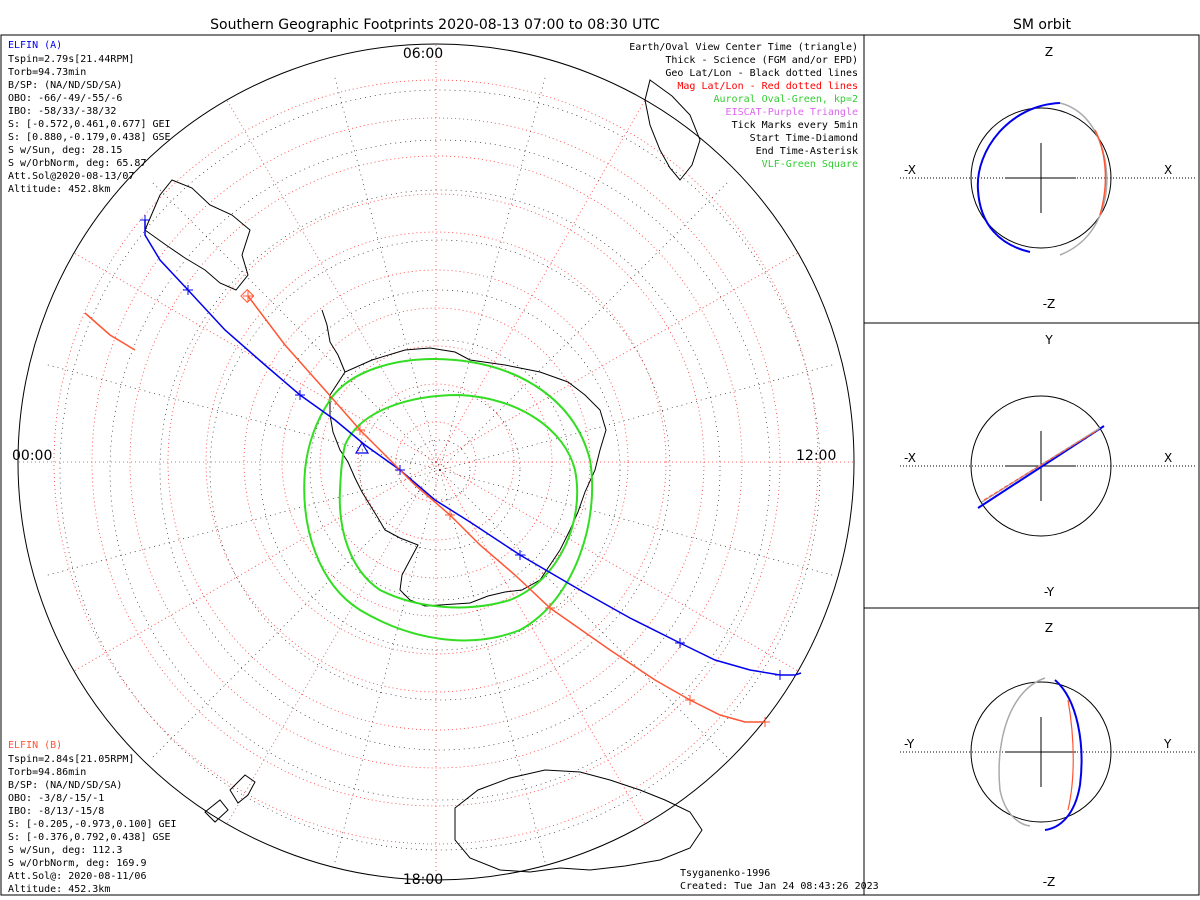  Describe the element at coordinates (1049, 304) in the screenshot. I see `axis-label-bottom: -Z` at that location.